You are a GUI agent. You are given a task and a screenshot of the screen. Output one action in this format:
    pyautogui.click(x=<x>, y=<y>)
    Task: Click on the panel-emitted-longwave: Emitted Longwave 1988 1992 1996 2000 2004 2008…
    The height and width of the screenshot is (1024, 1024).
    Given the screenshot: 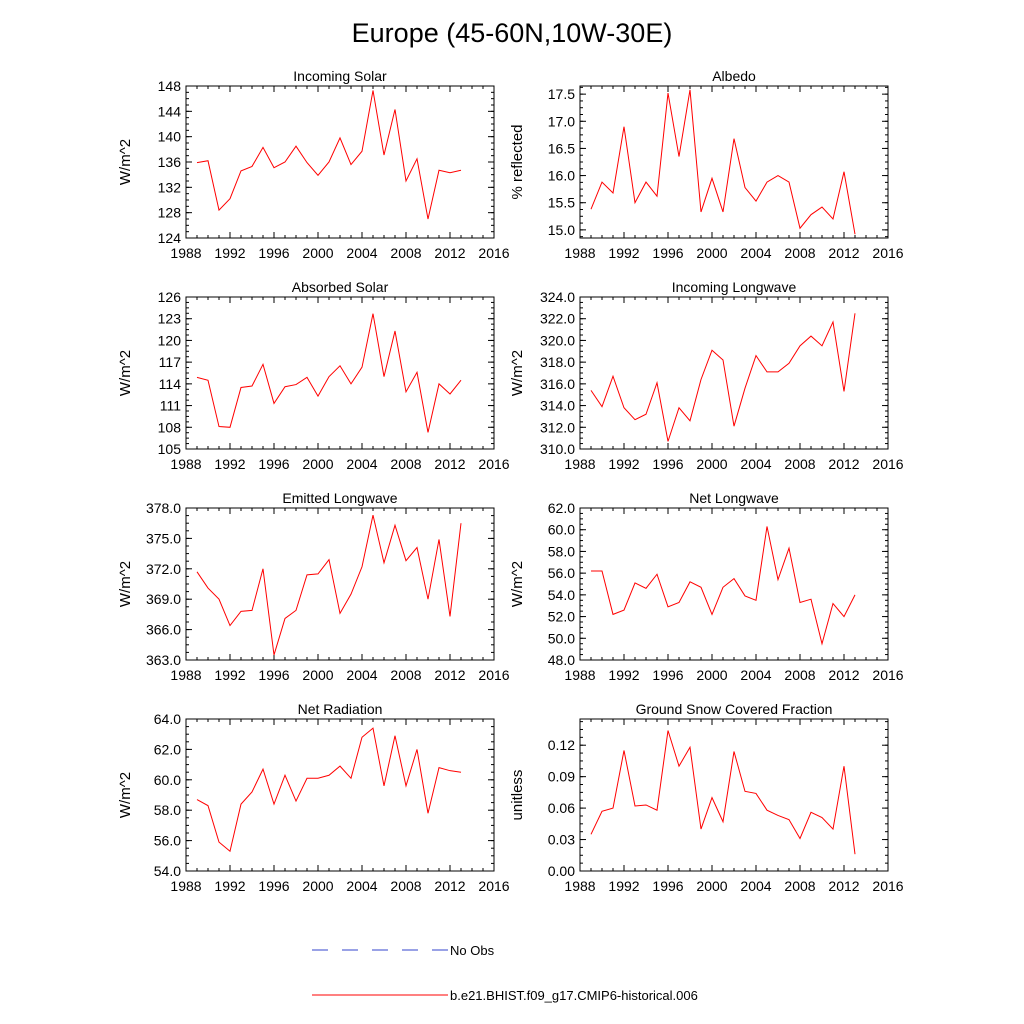 What is the action you would take?
    pyautogui.click(x=313, y=586)
    